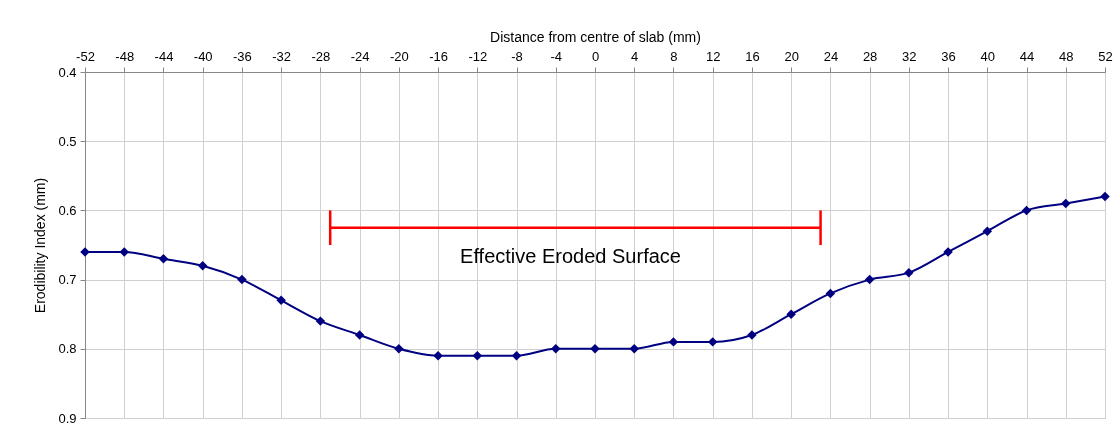 The image size is (1118, 427). Describe the element at coordinates (67, 141) in the screenshot. I see `y-tick-label: 0.5` at that location.